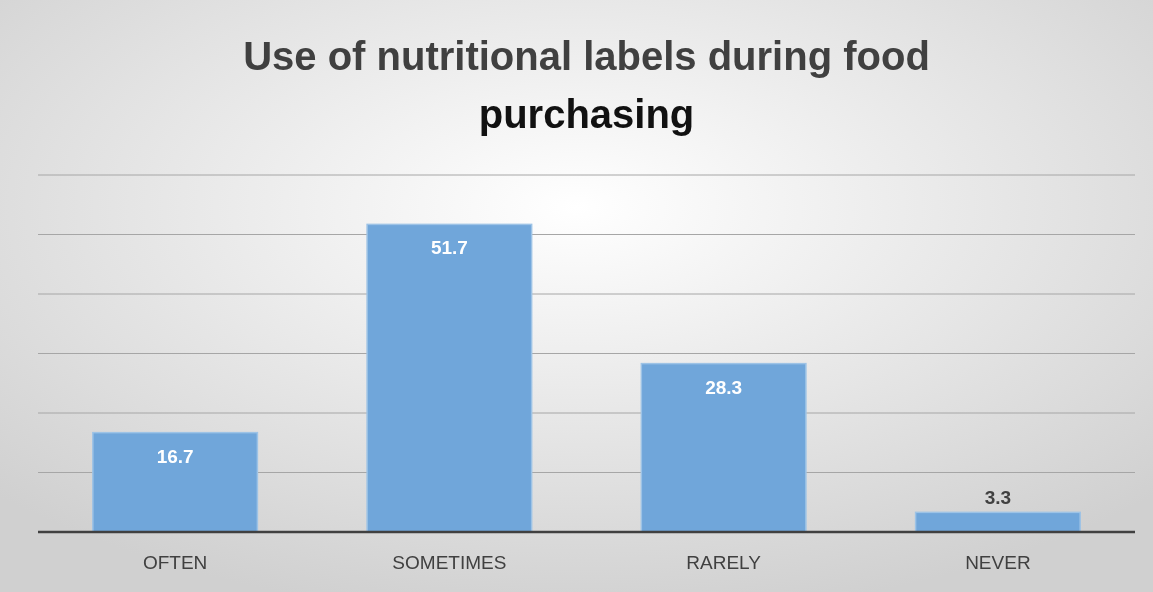 Image resolution: width=1153 pixels, height=592 pixels. What do you see at coordinates (998, 498) in the screenshot?
I see `data-label: 3.3` at bounding box center [998, 498].